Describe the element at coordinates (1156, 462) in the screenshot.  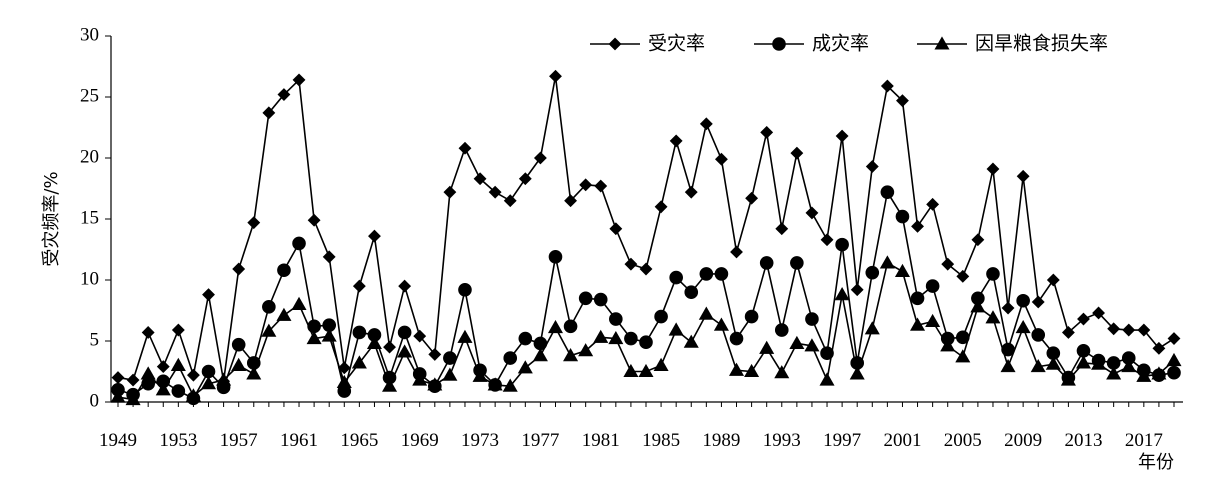
I see `x-axis-title: 年份` at that location.